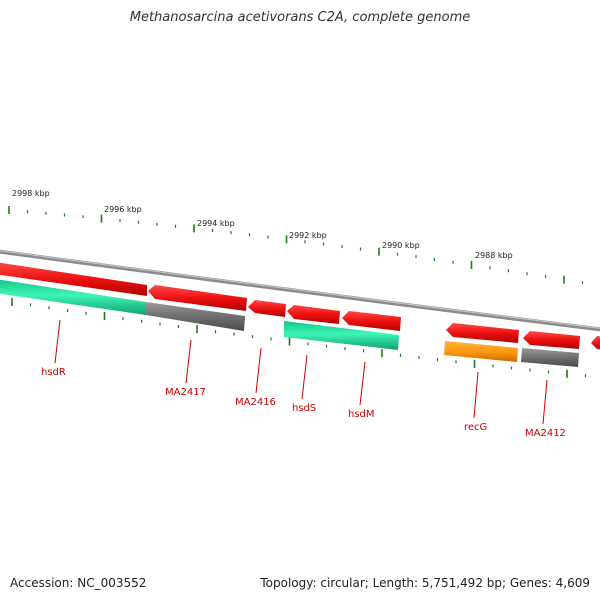  I want to click on gene-label-hsdS: hsdS, so click(304, 408).